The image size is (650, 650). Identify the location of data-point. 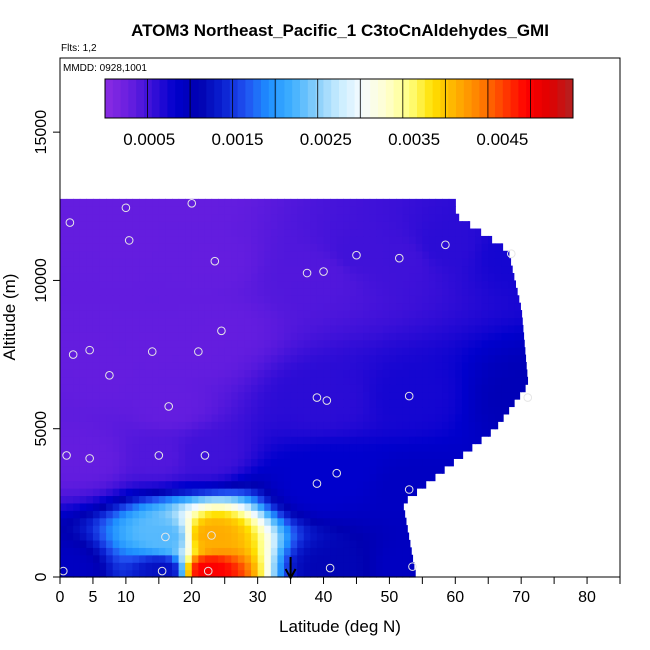
(162, 571).